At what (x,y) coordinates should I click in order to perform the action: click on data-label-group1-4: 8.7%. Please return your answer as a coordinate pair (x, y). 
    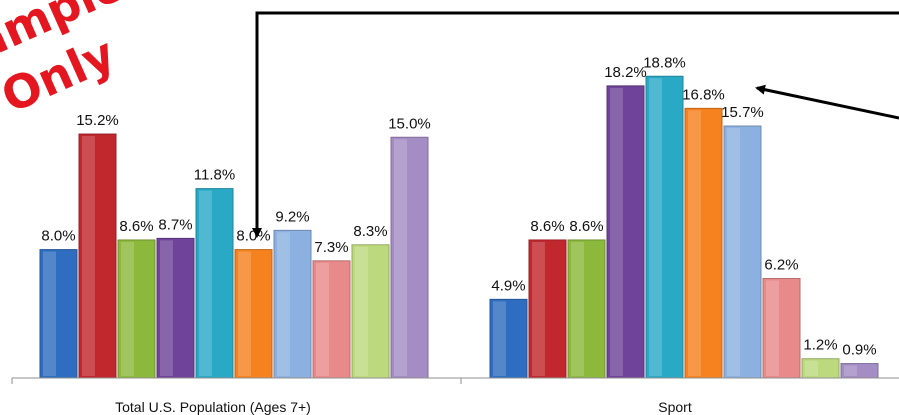
    Looking at the image, I should click on (175, 224).